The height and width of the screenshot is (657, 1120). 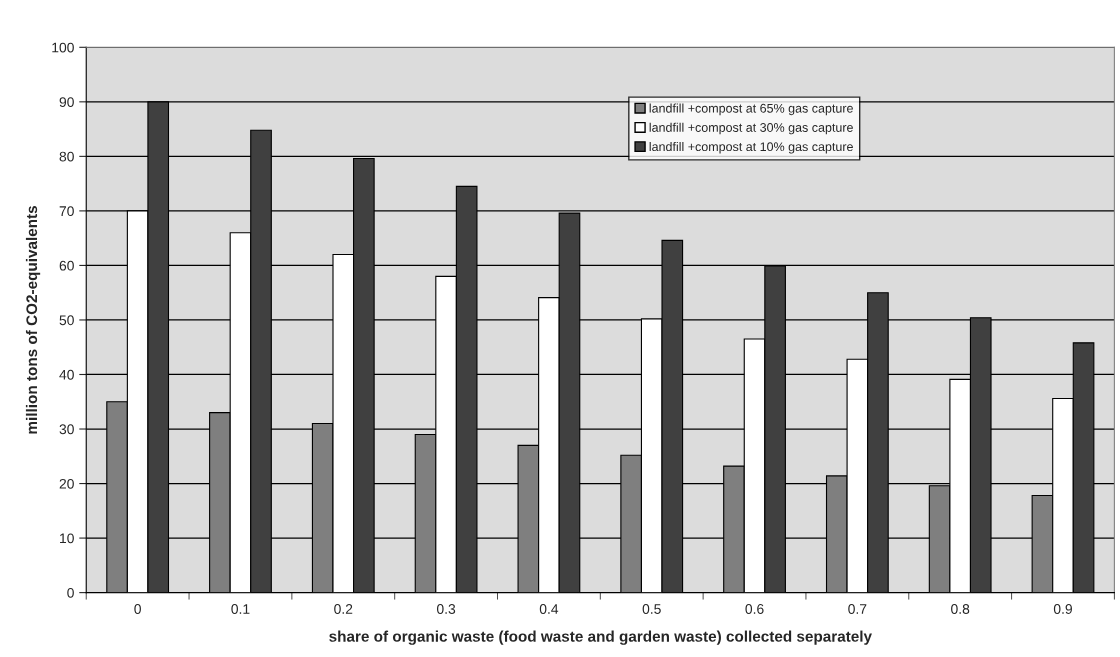 What do you see at coordinates (751, 147) in the screenshot?
I see `legend-label: landfill +compost at 10% gas capture` at bounding box center [751, 147].